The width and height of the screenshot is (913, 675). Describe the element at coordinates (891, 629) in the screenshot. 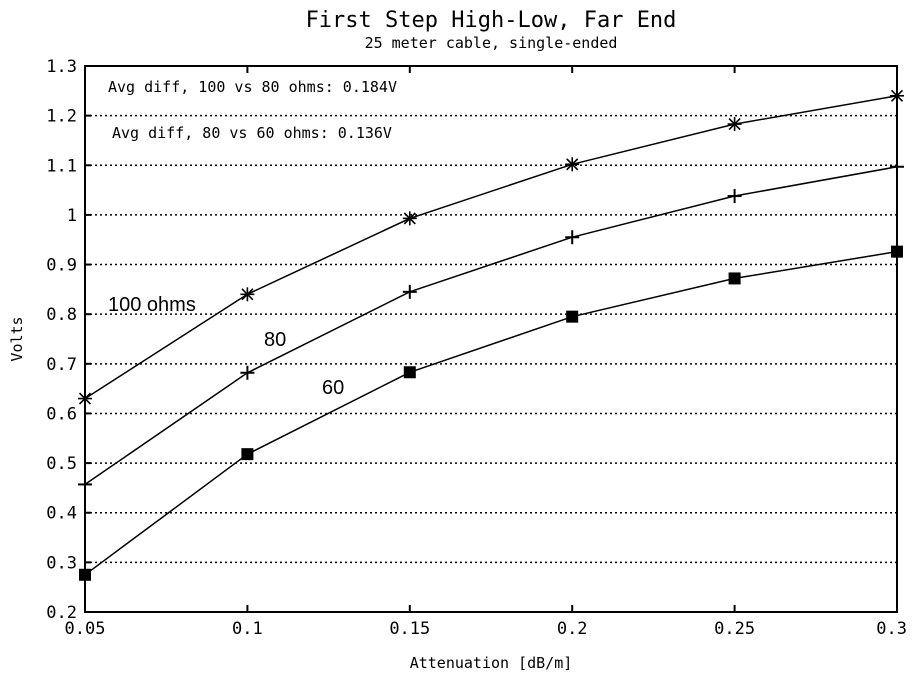

I see `x-tick-label: 0.3` at that location.